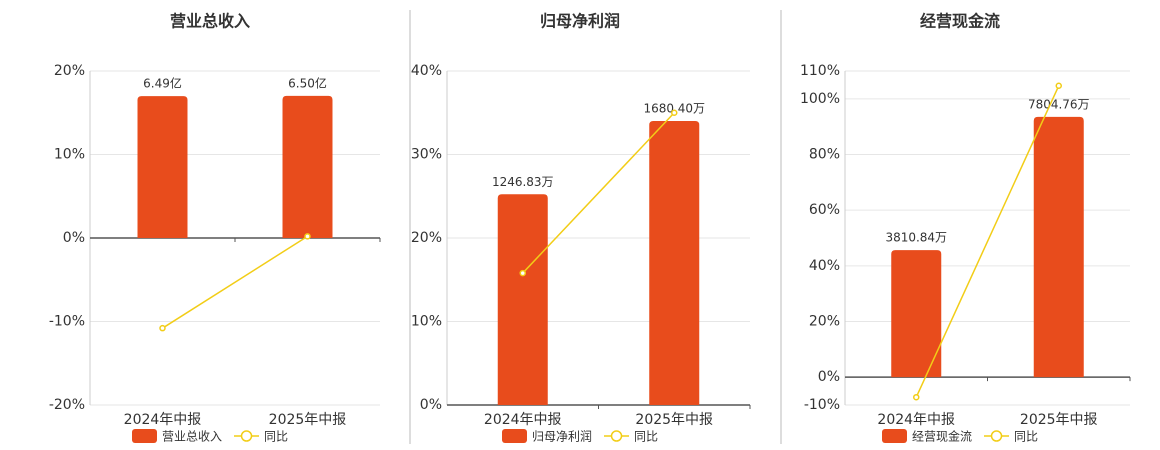 This screenshot has width=1160, height=450. I want to click on data-label: 3810.84万, so click(916, 238).